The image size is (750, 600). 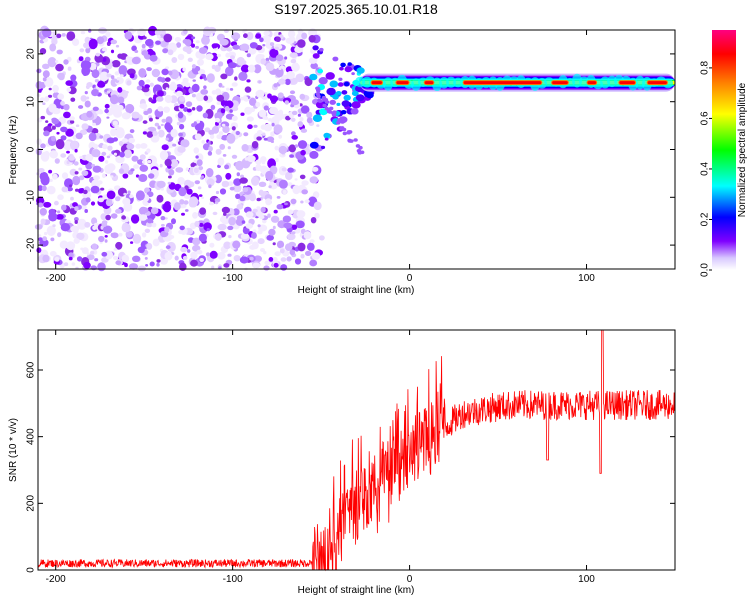 I want to click on y-tick-label: 0, so click(x=31, y=570).